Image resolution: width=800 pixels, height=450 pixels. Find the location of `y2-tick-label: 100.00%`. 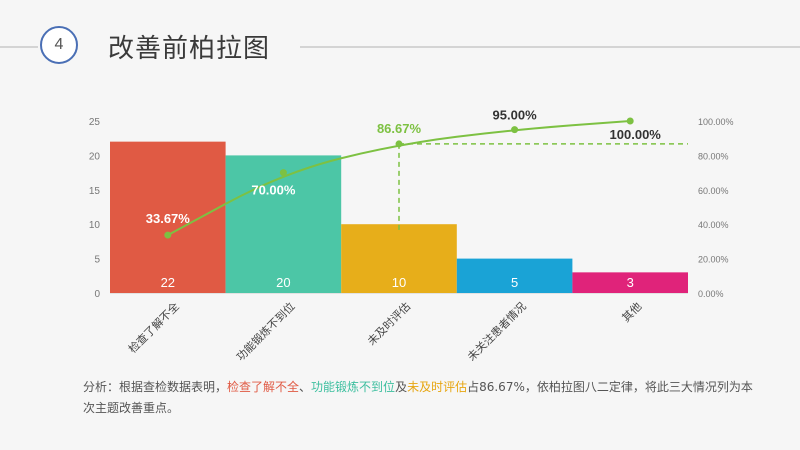

y2-tick-label: 100.00% is located at coordinates (716, 122).